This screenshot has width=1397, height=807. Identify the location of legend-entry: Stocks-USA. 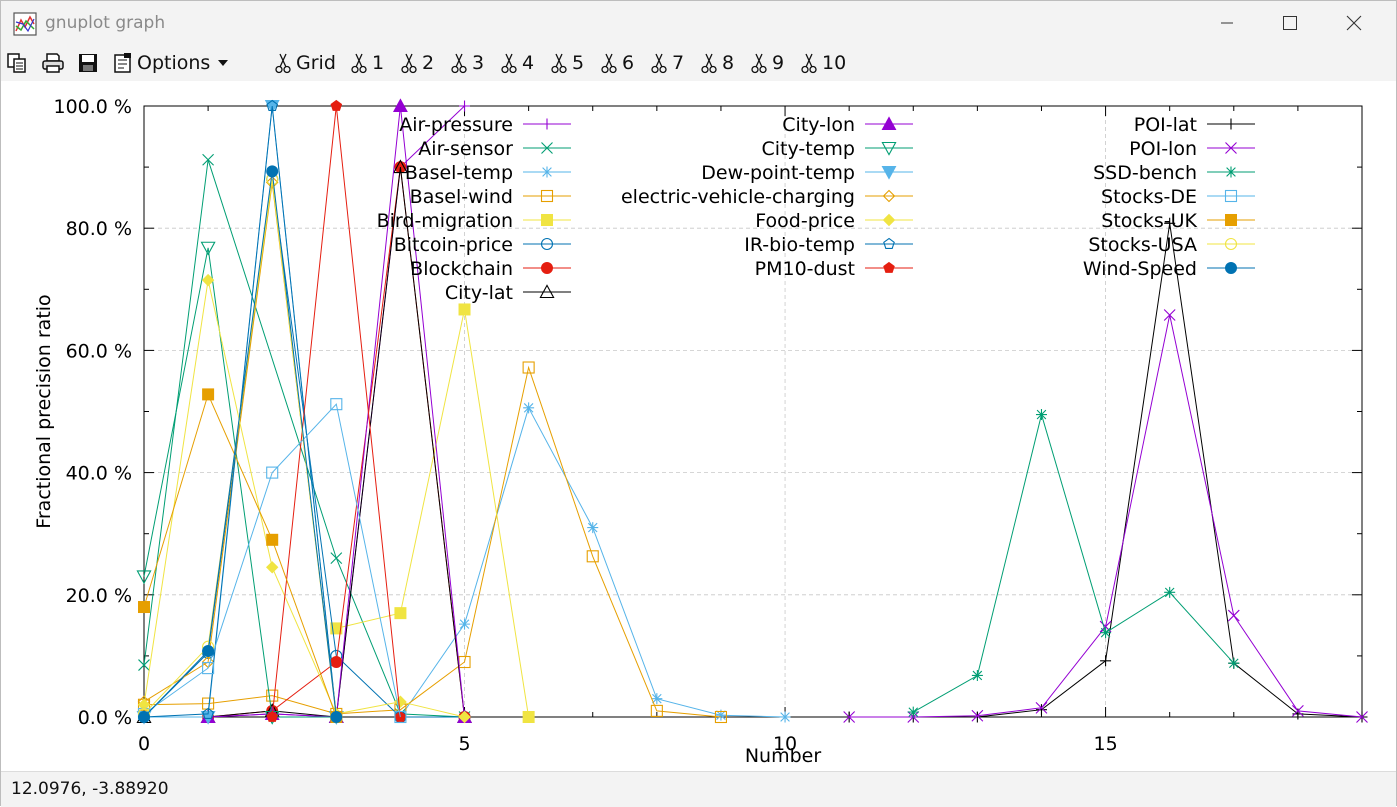
(1171, 245).